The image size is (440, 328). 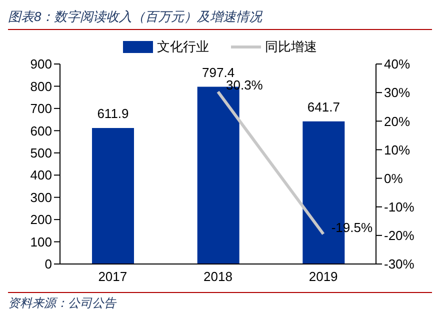 I want to click on y2-tick-label: -20%, so click(x=399, y=236).